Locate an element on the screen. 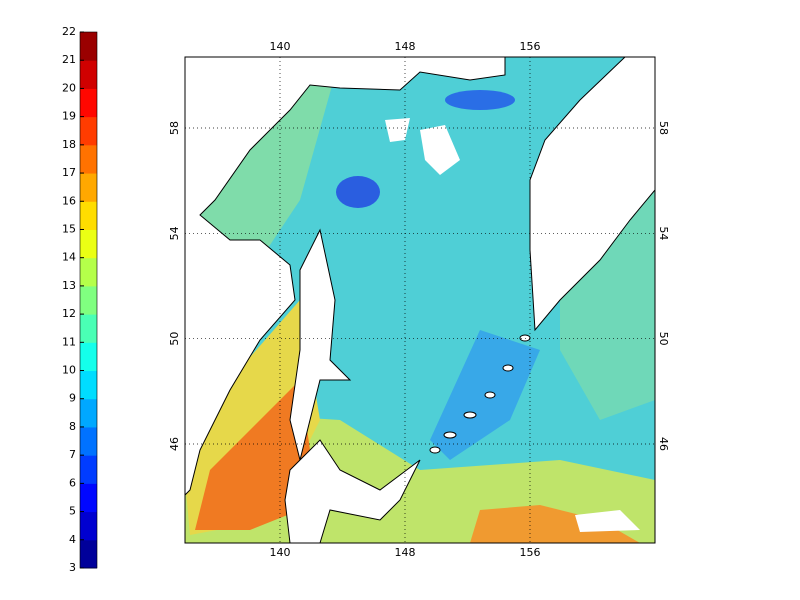 The width and height of the screenshot is (800, 600). land-hokkaido is located at coordinates (352, 491).